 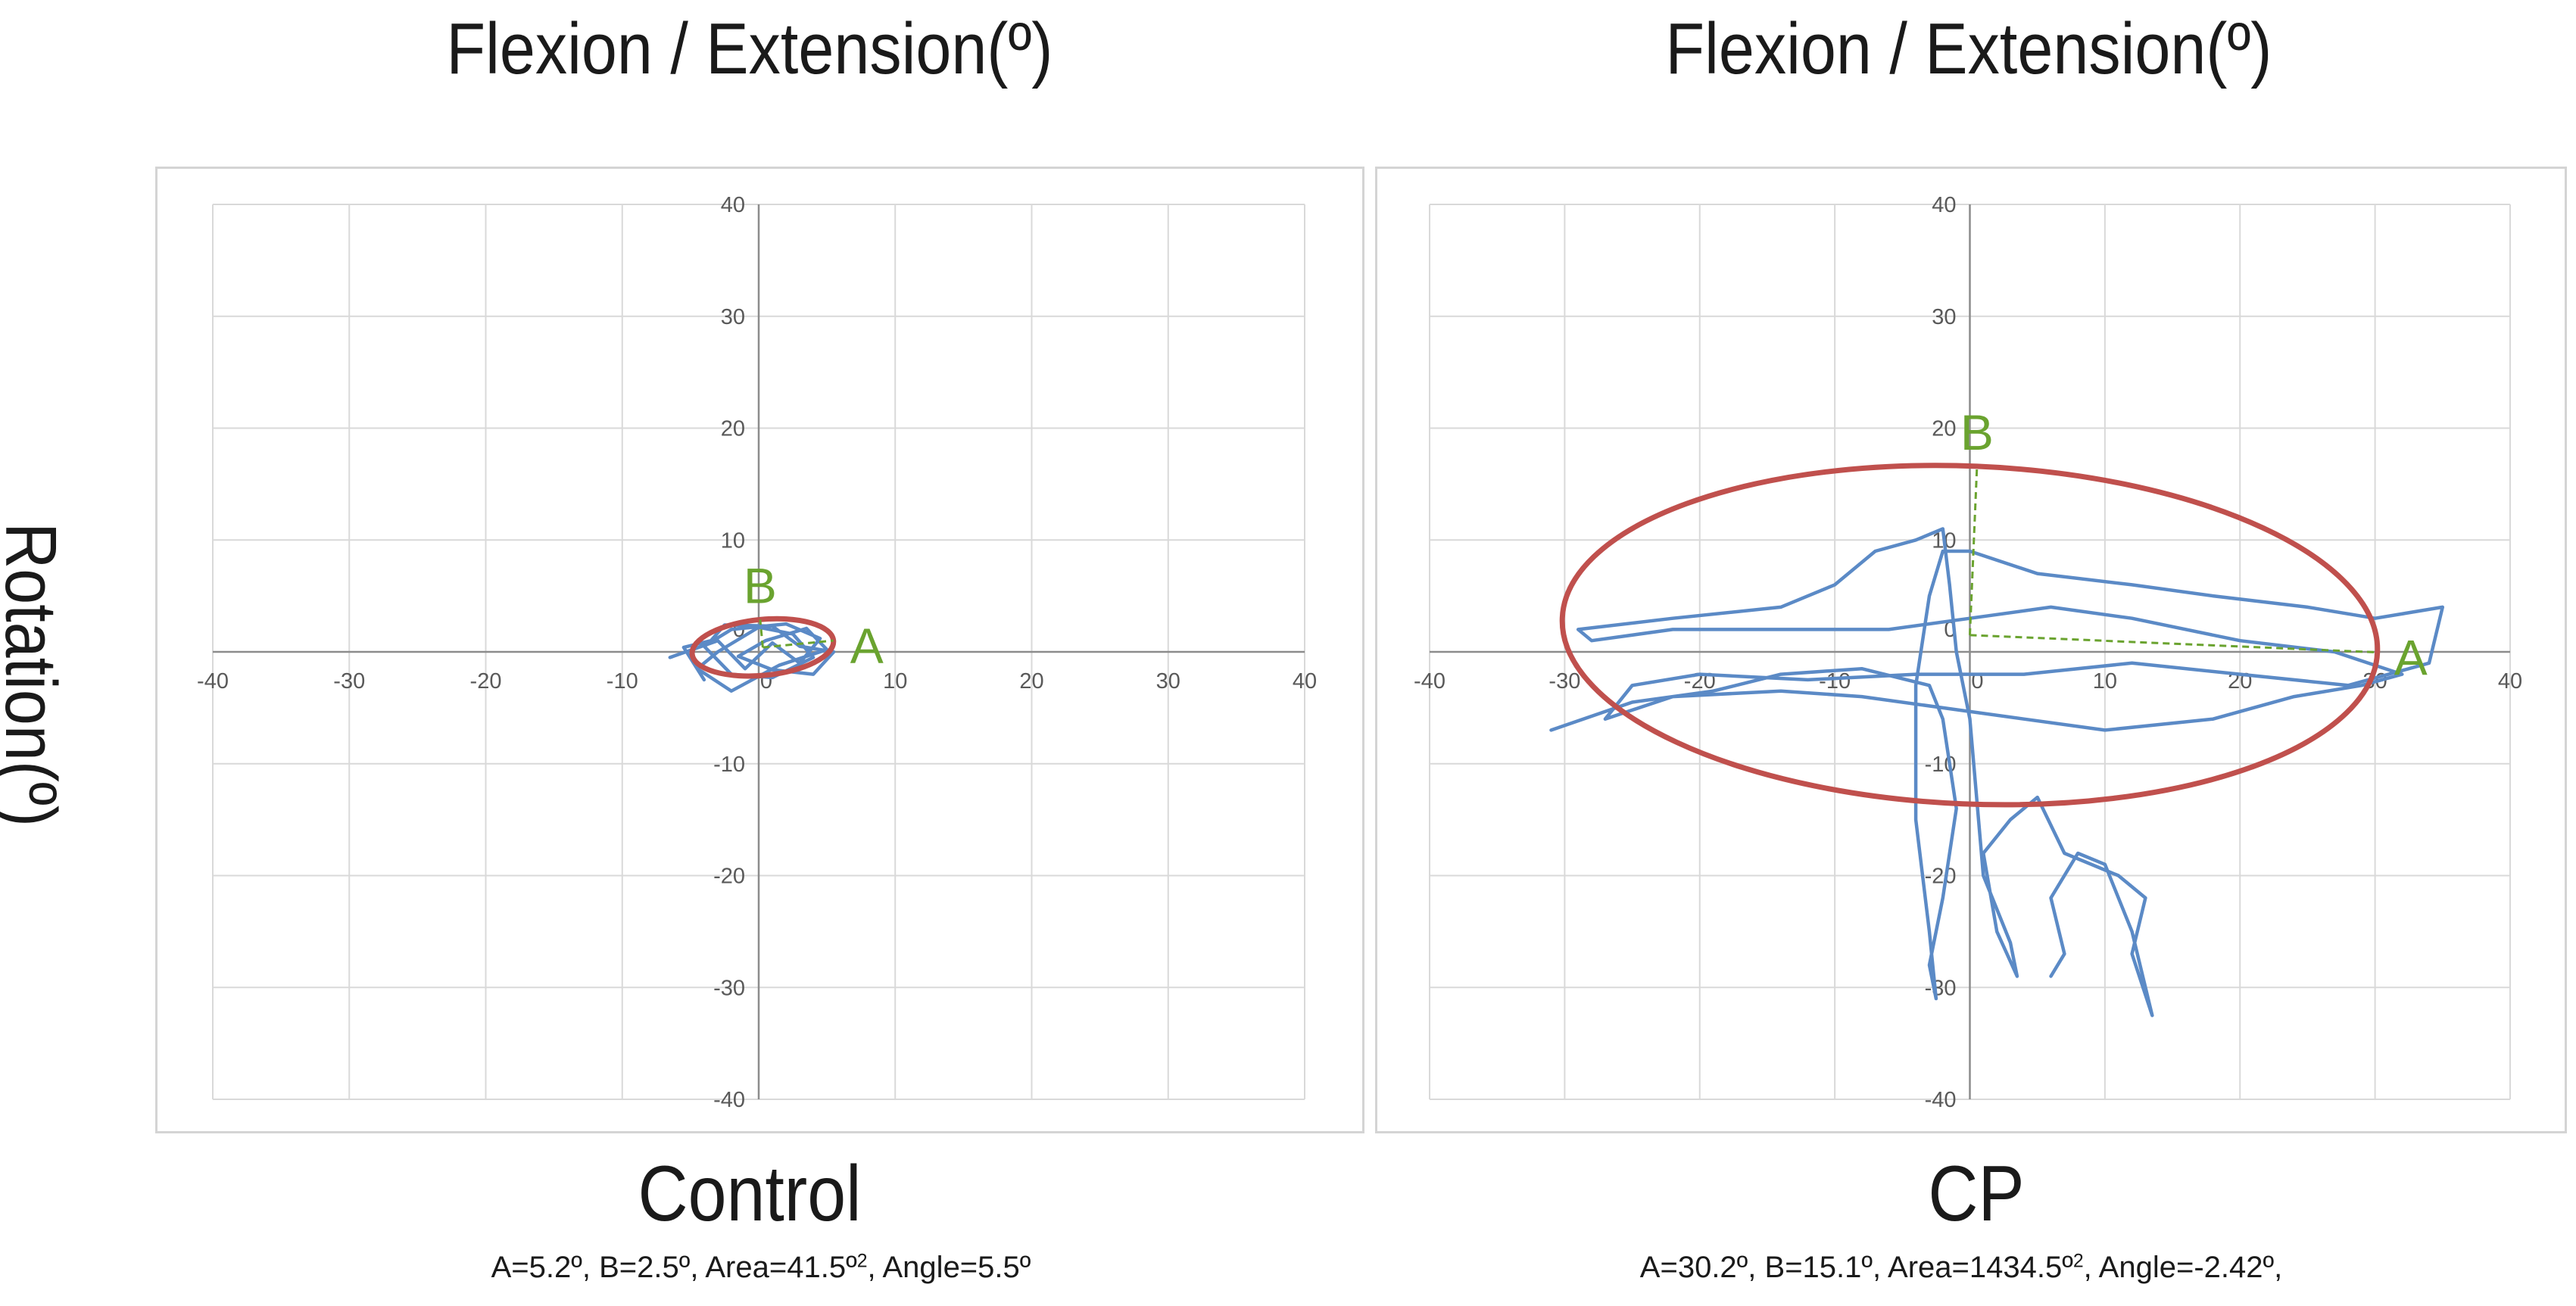 I want to click on x-tick-label: 20, so click(x=1031, y=681).